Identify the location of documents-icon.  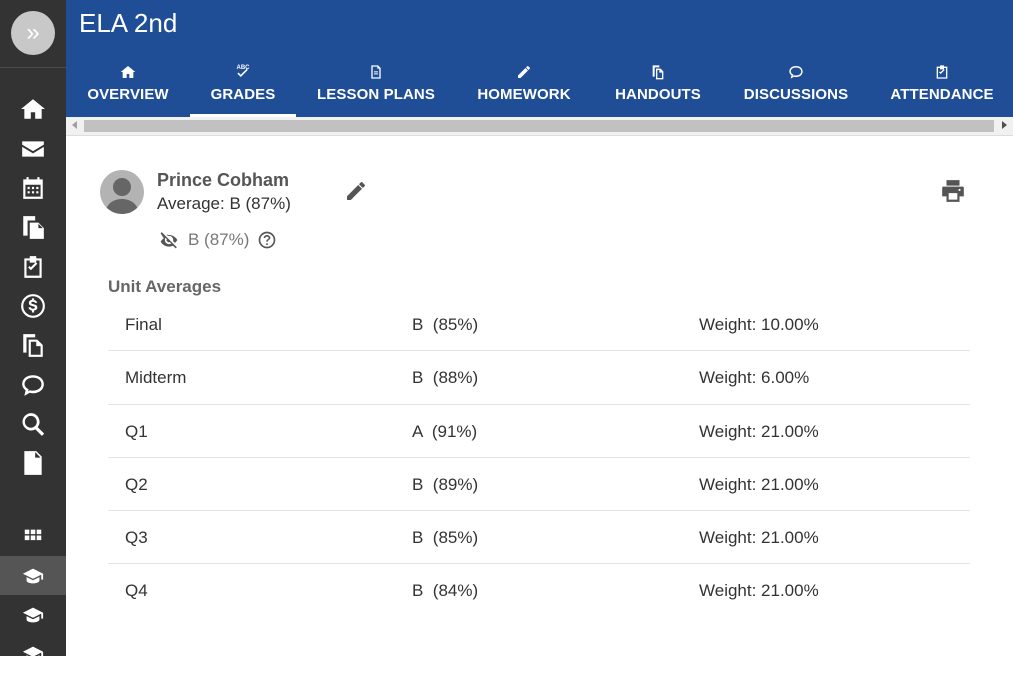
(33, 227).